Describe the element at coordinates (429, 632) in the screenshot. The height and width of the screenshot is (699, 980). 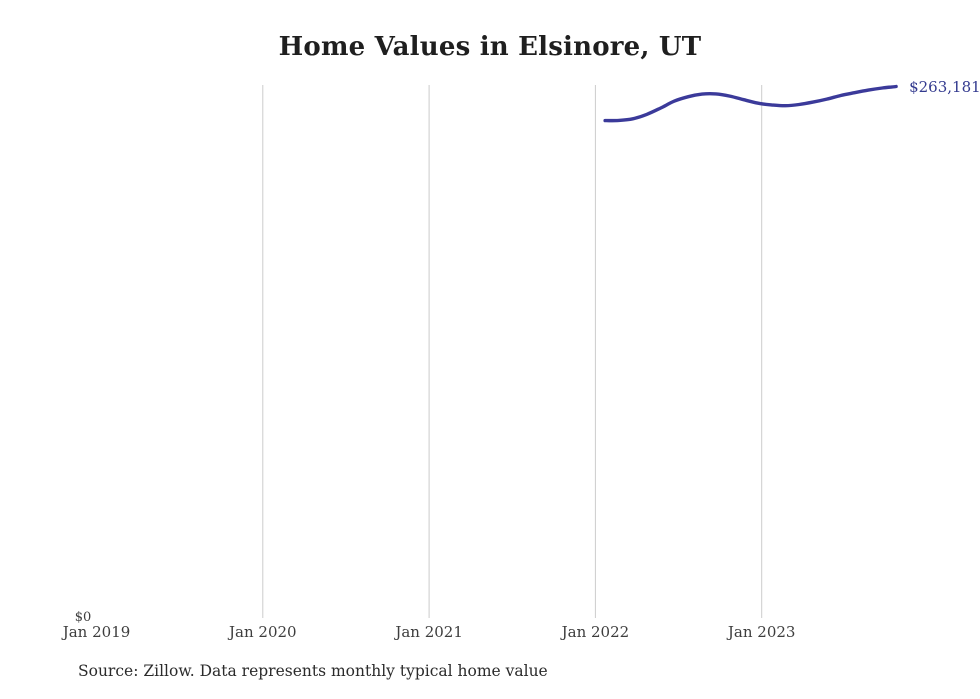
I see `x-tick-label: Jan 2021` at that location.